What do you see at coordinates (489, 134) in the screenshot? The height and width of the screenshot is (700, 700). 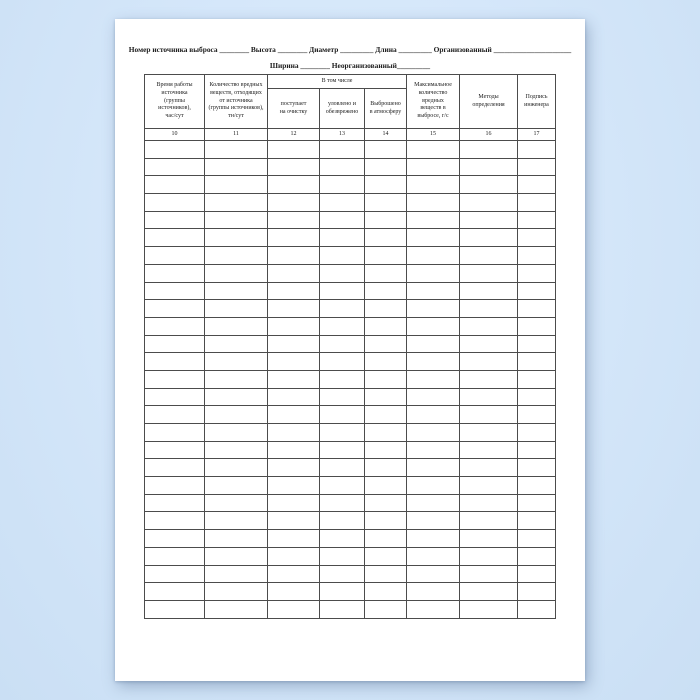 I see `column-number: 16` at bounding box center [489, 134].